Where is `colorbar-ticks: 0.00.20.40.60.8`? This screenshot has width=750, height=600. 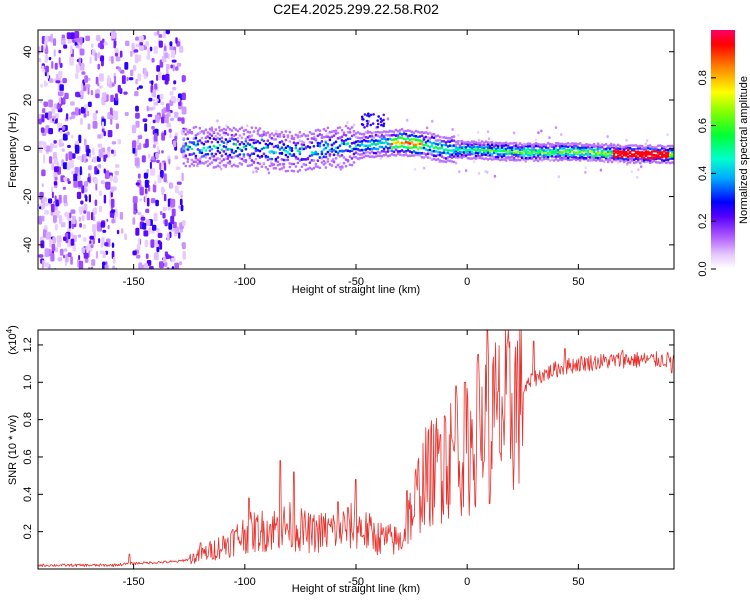
colorbar-ticks: 0.00.20.40.60.8 is located at coordinates (706, 173).